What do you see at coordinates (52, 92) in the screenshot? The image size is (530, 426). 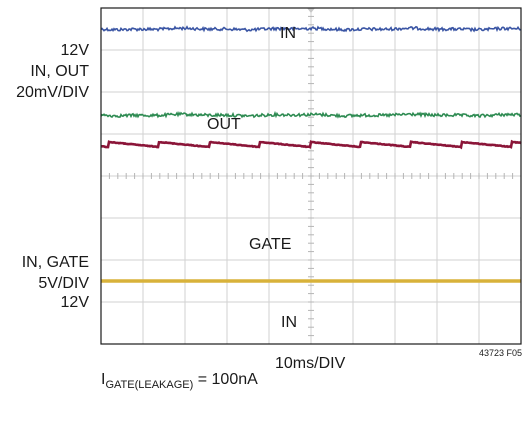 I see `in-out-scale-label: 20mV/DIV` at bounding box center [52, 92].